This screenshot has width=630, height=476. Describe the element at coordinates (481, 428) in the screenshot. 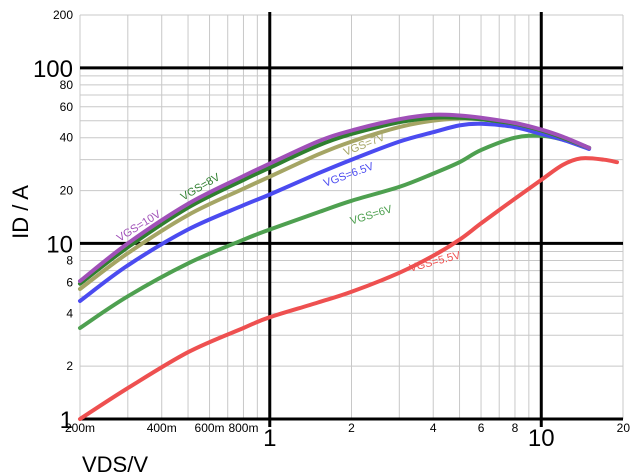

I see `x-tick-label: 6` at that location.